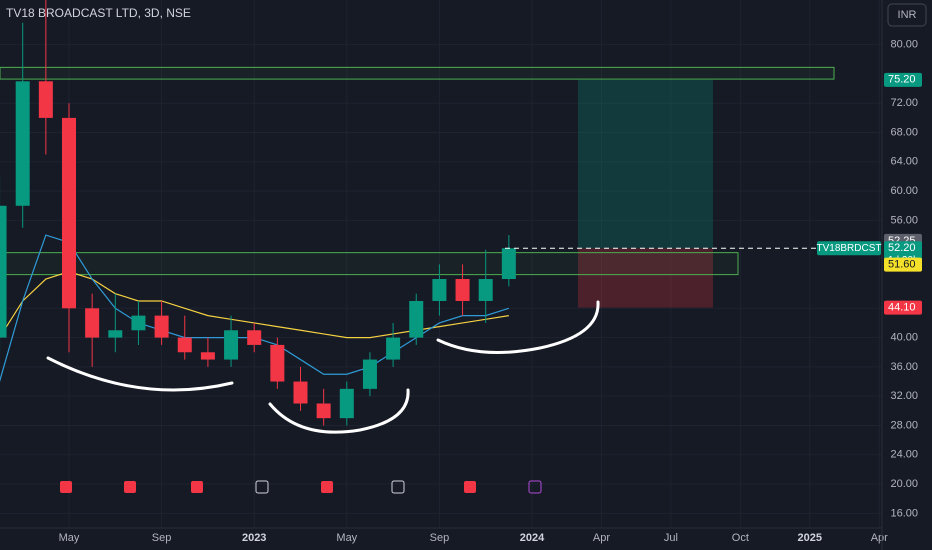 The width and height of the screenshot is (932, 550). I want to click on y-tick-label: 40.00, so click(904, 338).